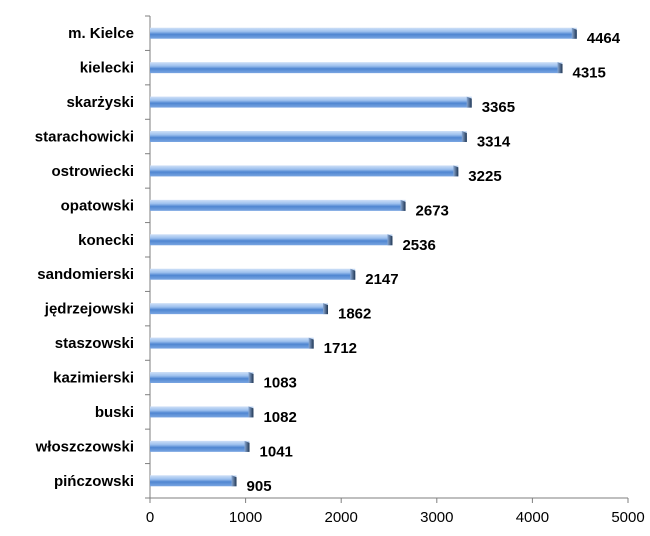 Image resolution: width=650 pixels, height=536 pixels. I want to click on value-label: 3225, so click(484, 176).